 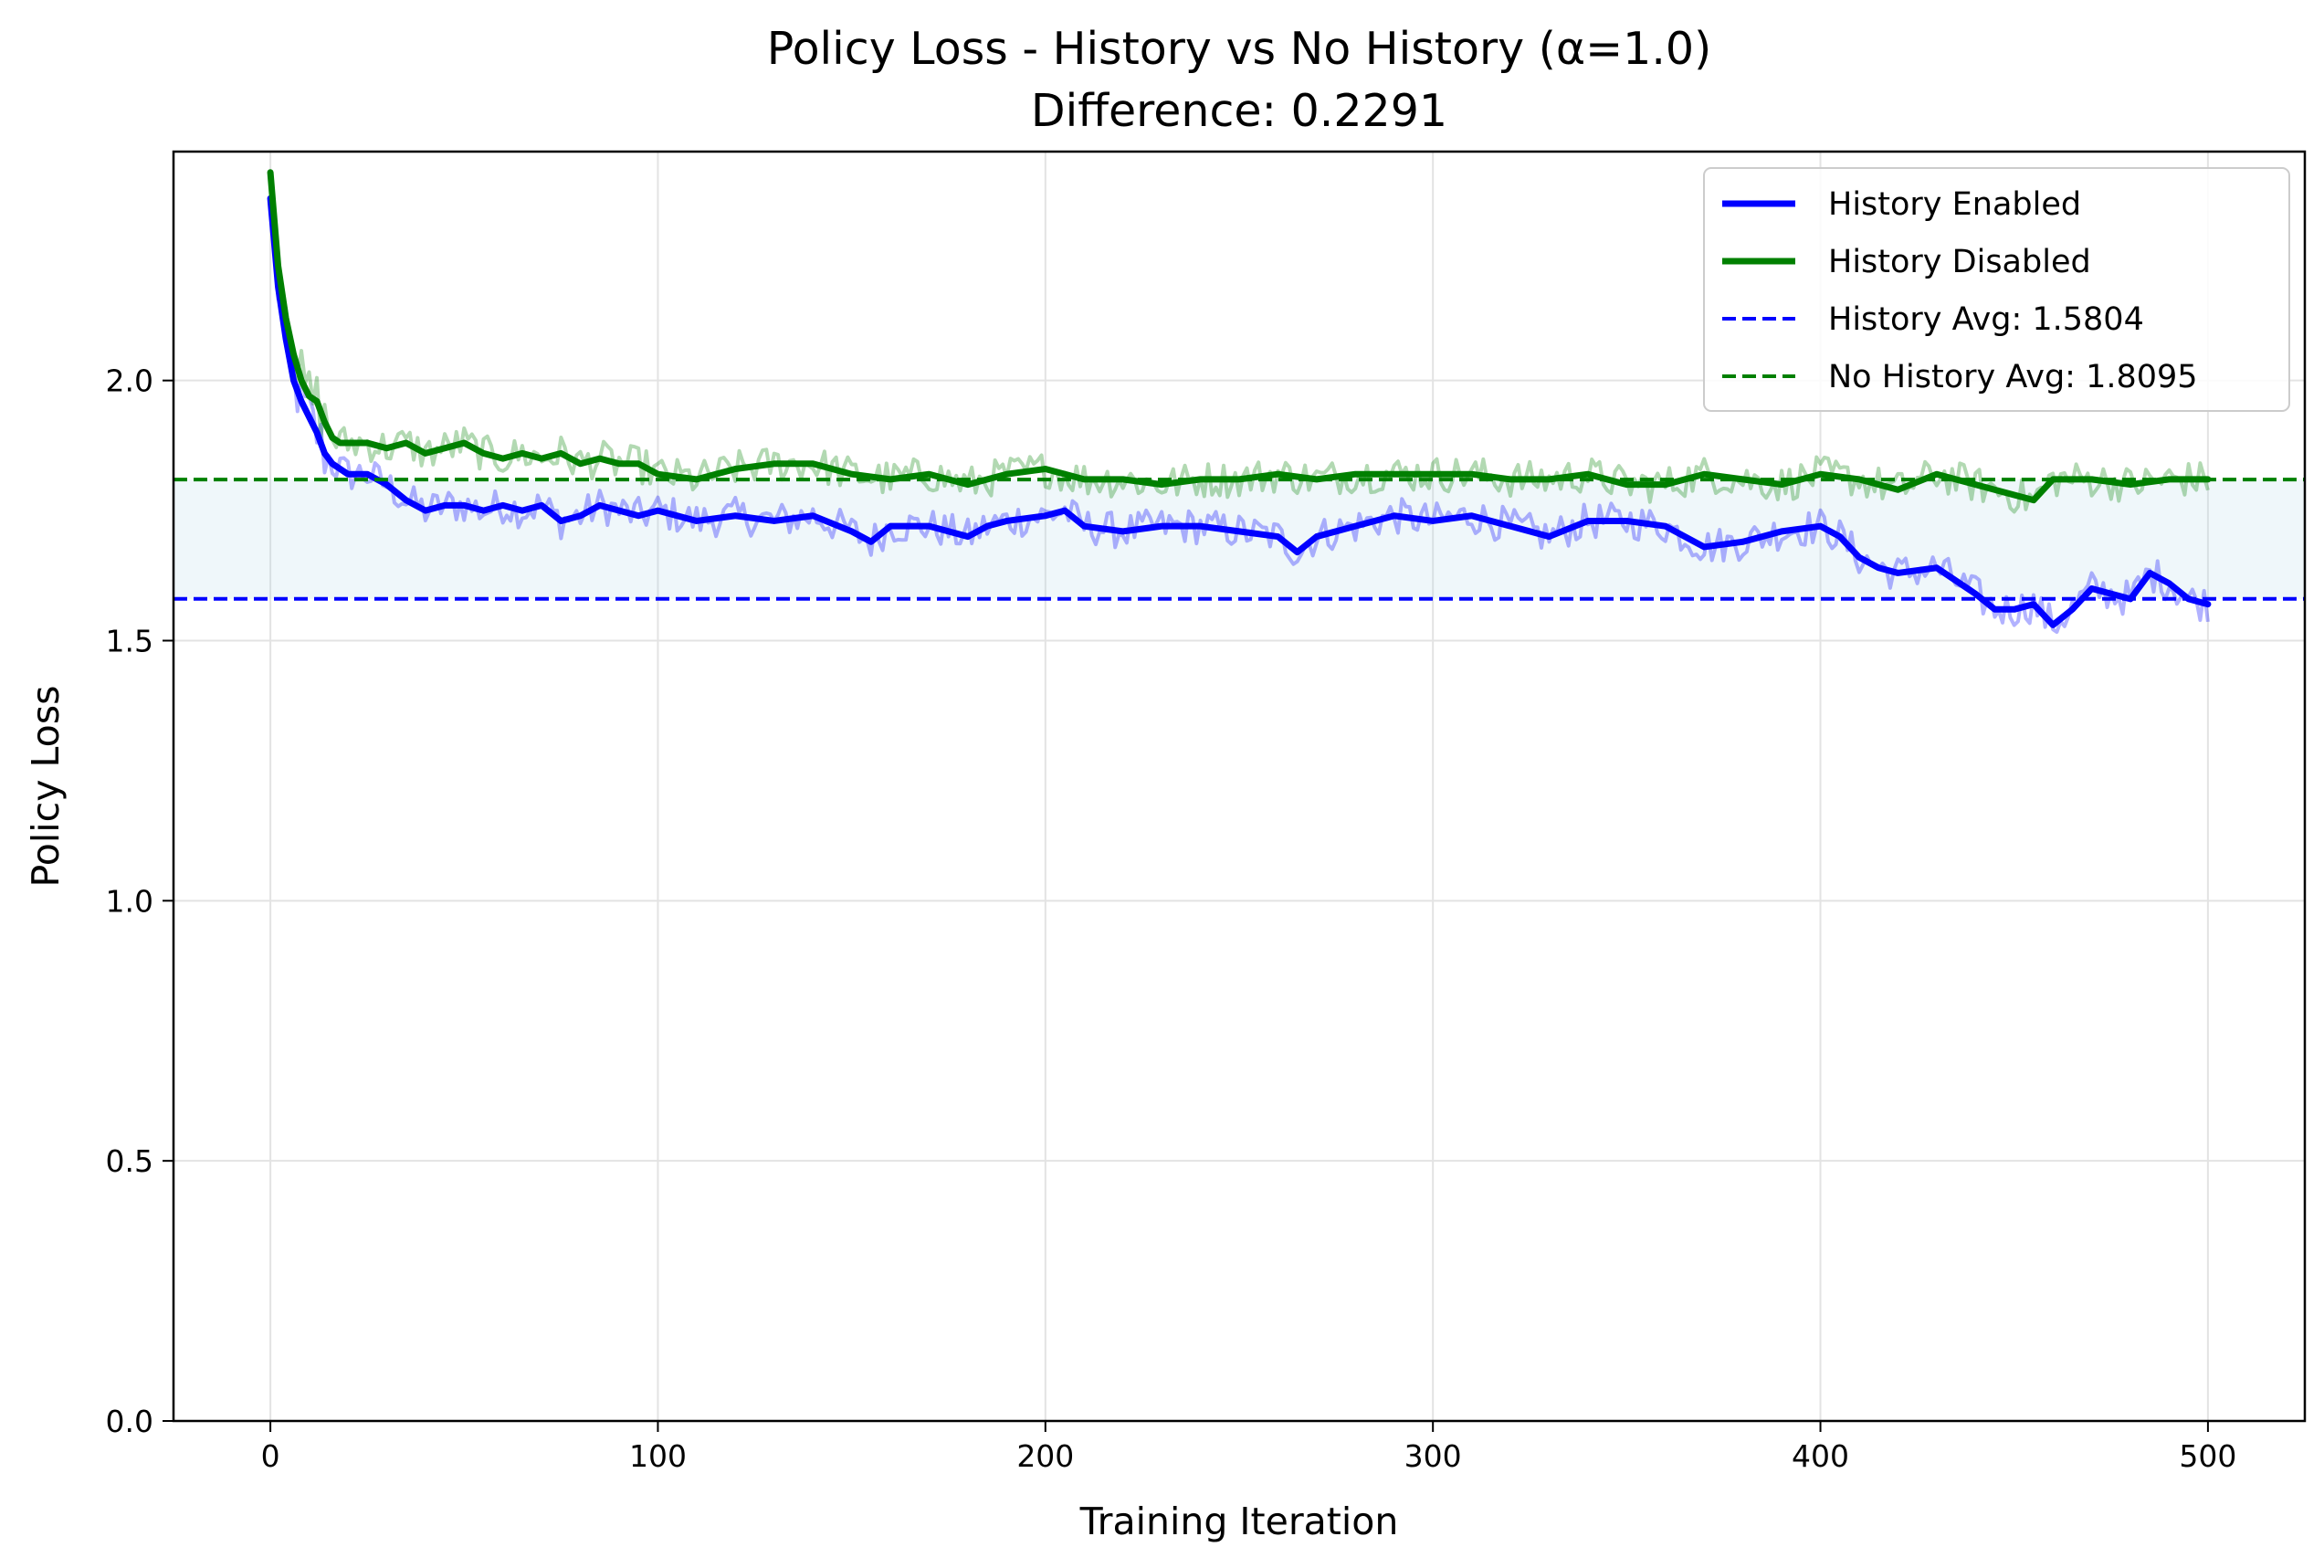 I want to click on x-tick-label: 100, so click(x=658, y=1456).